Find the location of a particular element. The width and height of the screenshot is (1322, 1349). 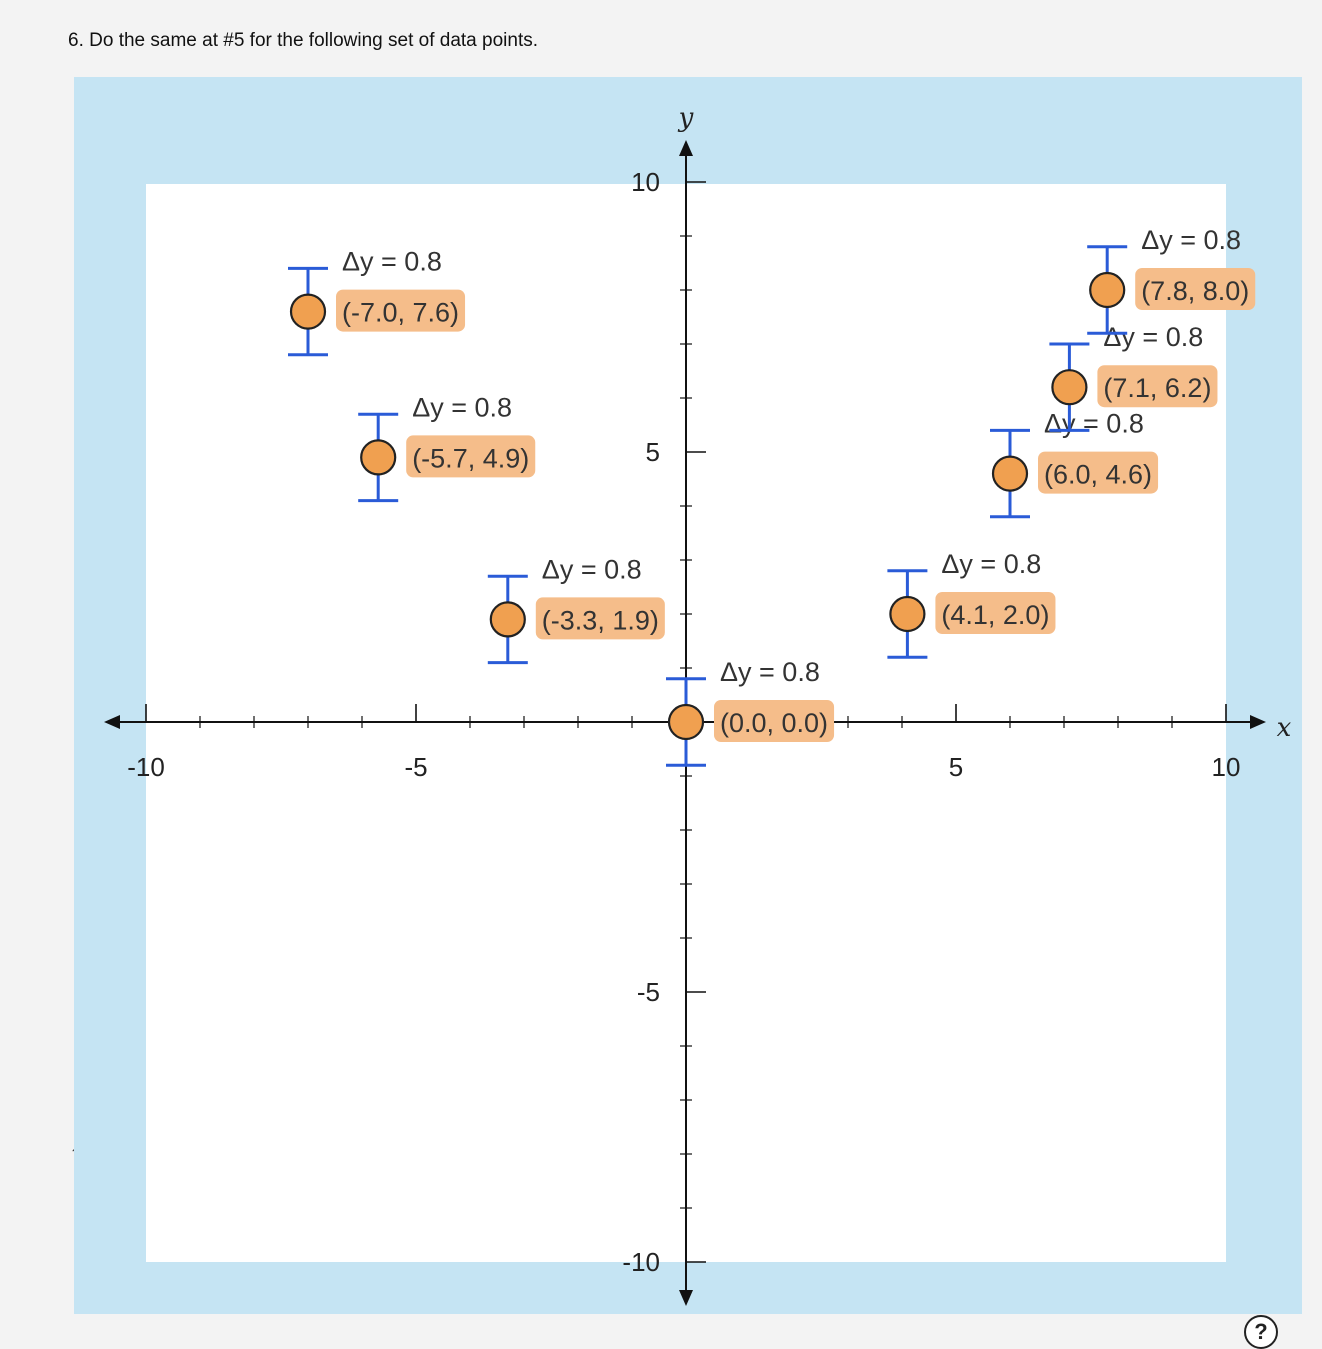

data-point-group: (0.0, 0.0) Δy = 0.8 is located at coordinates (750, 712).